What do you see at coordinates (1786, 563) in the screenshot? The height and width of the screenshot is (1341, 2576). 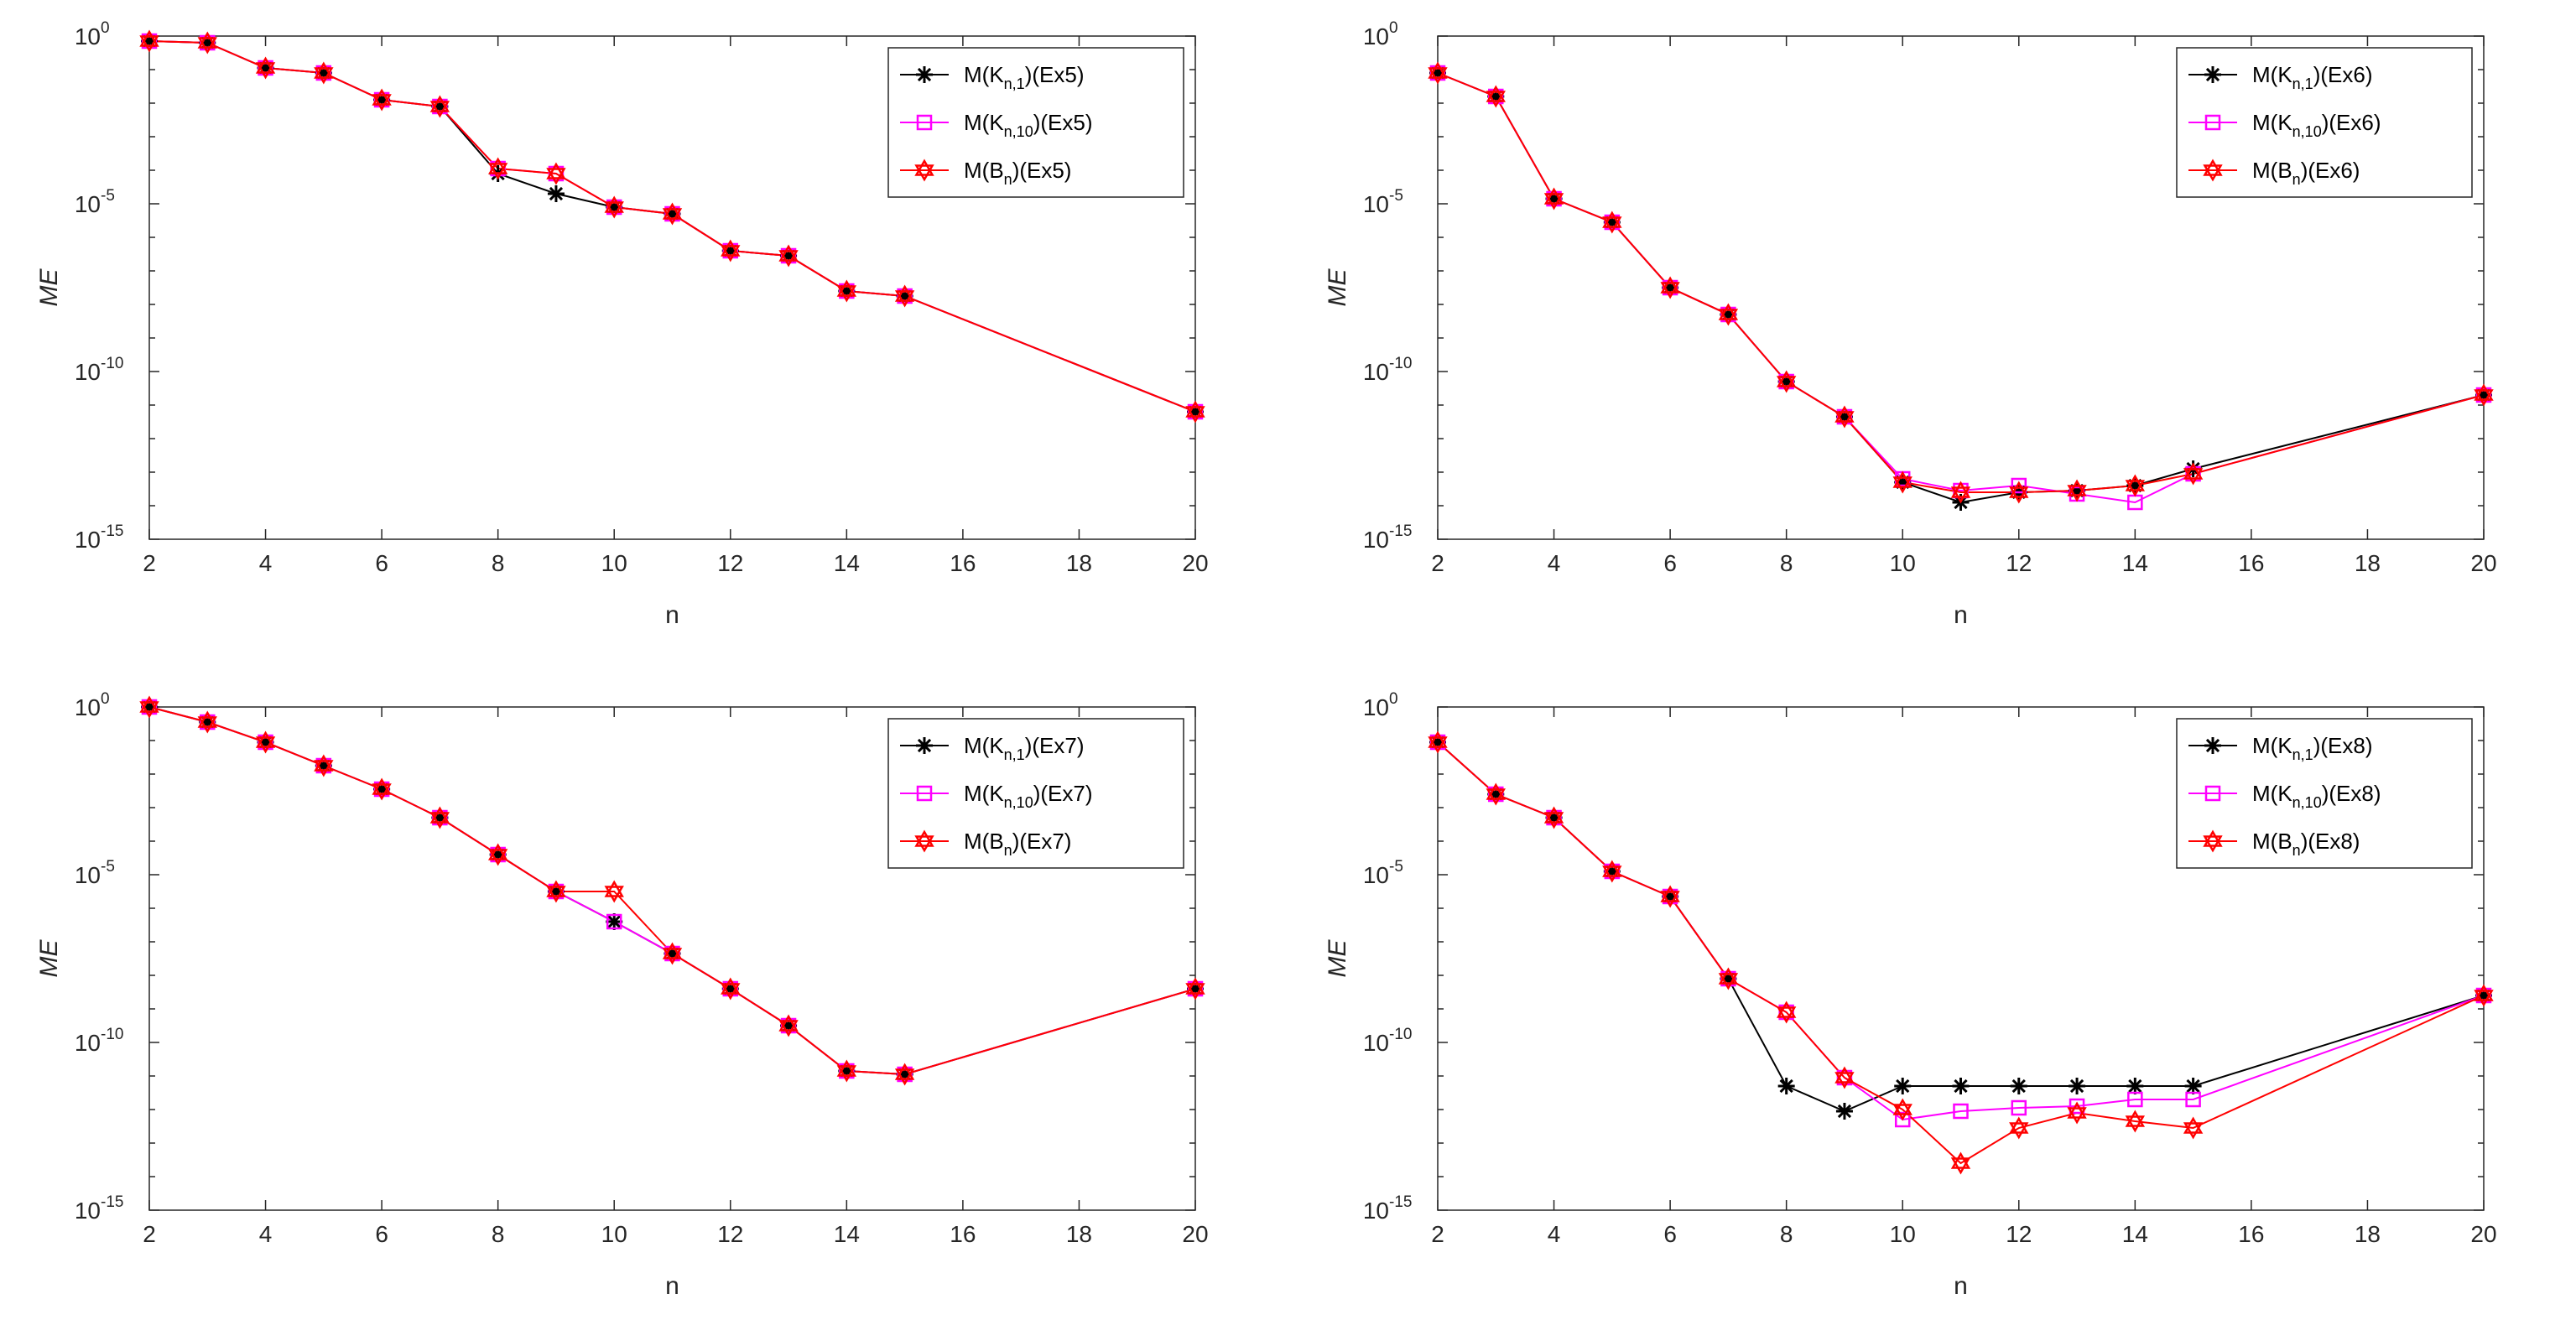 I see `x-tick-label: 8` at bounding box center [1786, 563].